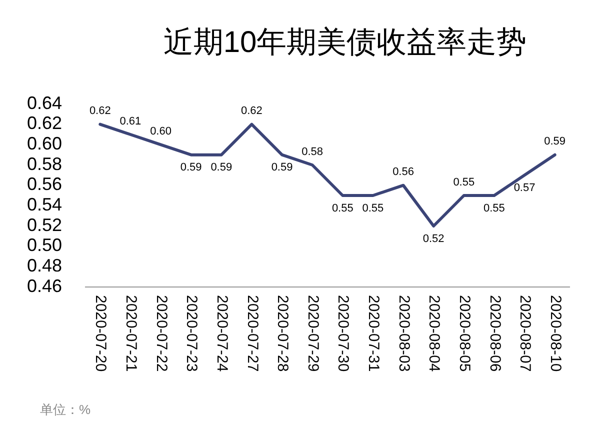 This screenshot has height=426, width=612. Describe the element at coordinates (313, 333) in the screenshot. I see `x-tick-label: 2020-07-29` at that location.